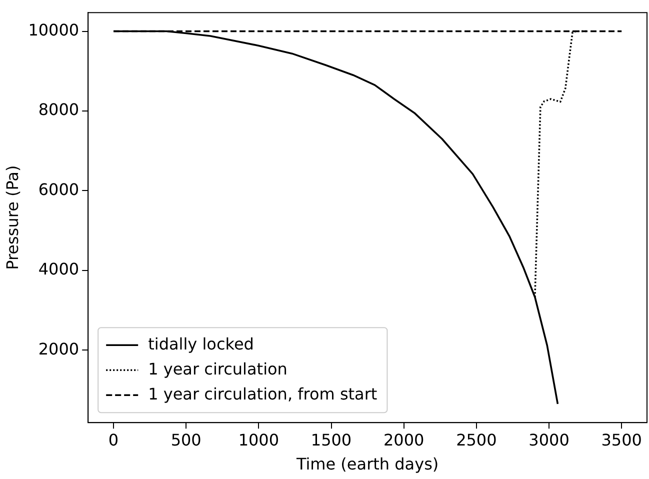 The height and width of the screenshot is (479, 649). I want to click on y-tick-label: 2000, so click(59, 348).